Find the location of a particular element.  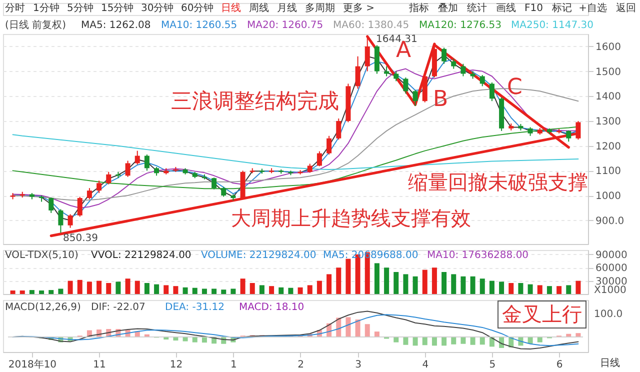

text: X1000 is located at coordinates (610, 290).